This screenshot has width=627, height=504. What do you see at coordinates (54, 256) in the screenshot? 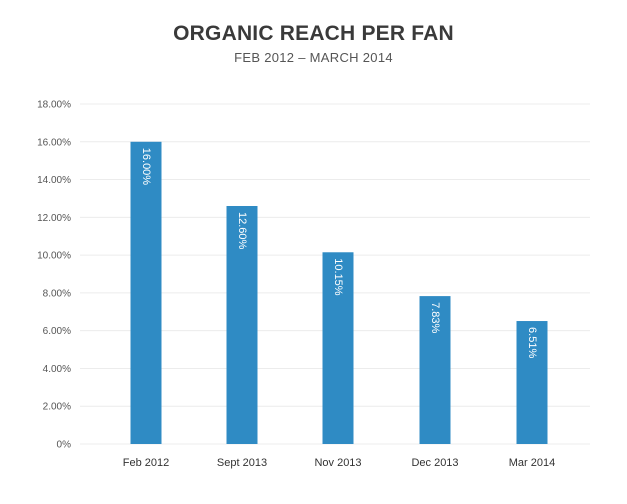
I see `y-tick-label: 10.00%` at bounding box center [54, 256].